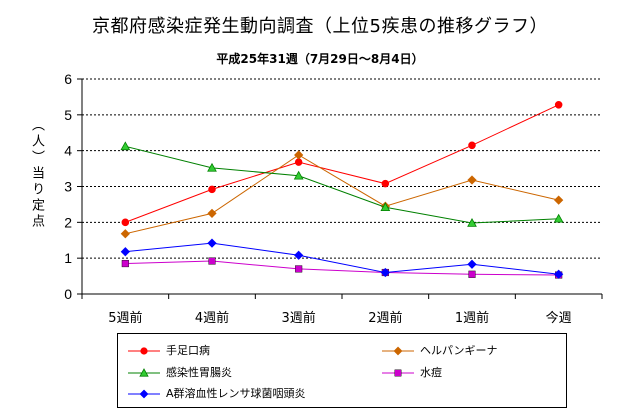 This screenshot has width=640, height=416. What do you see at coordinates (299, 318) in the screenshot?
I see `x-tick-label: 3週前` at bounding box center [299, 318].